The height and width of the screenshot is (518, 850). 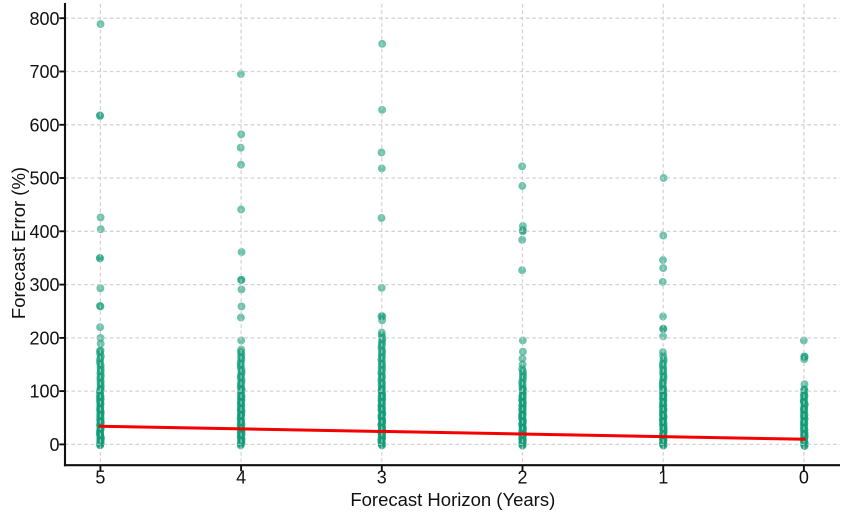 I want to click on svg-text: 3, so click(x=382, y=478).